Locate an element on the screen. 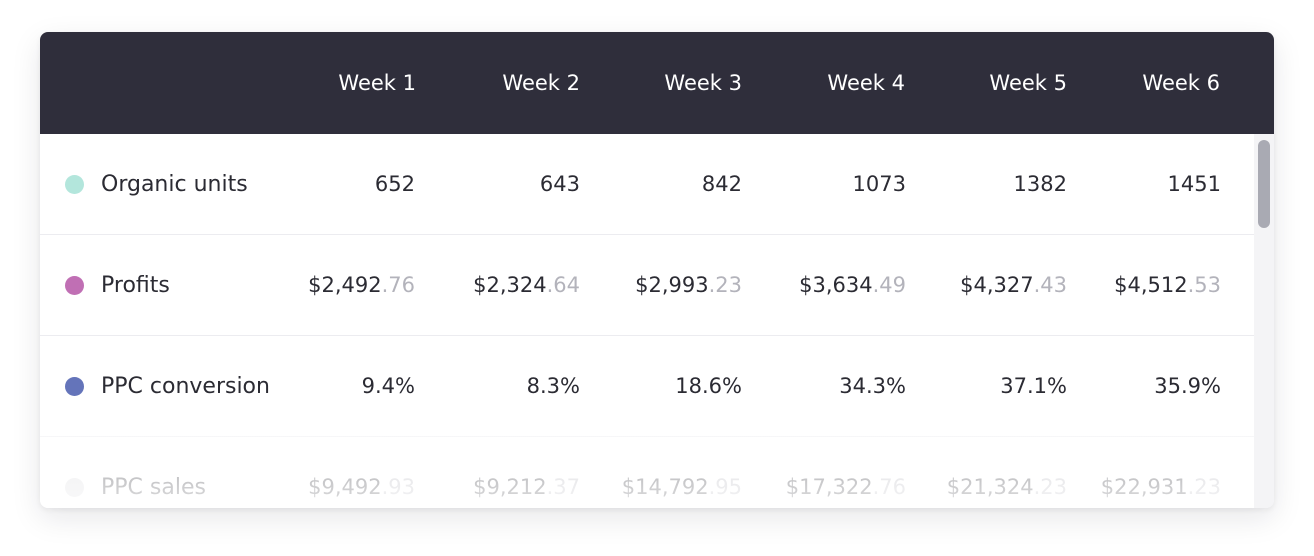 The width and height of the screenshot is (1314, 556). table-cell: $2,324.64 is located at coordinates (526, 285).